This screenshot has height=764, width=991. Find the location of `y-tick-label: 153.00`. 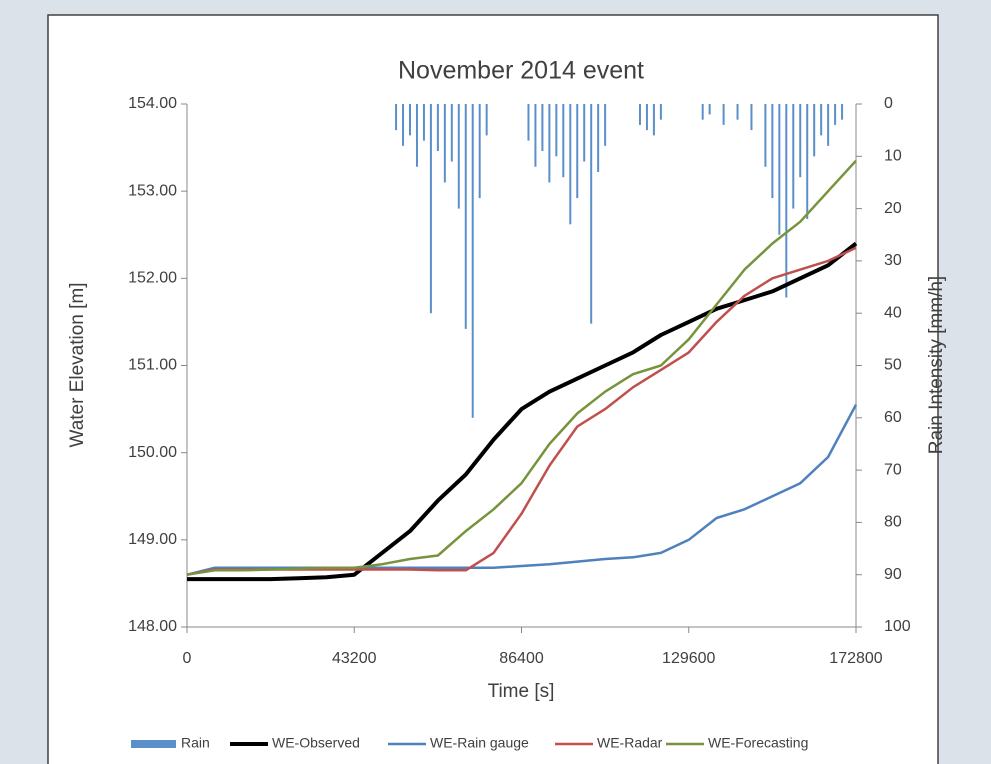

y-tick-label: 153.00 is located at coordinates (152, 190).